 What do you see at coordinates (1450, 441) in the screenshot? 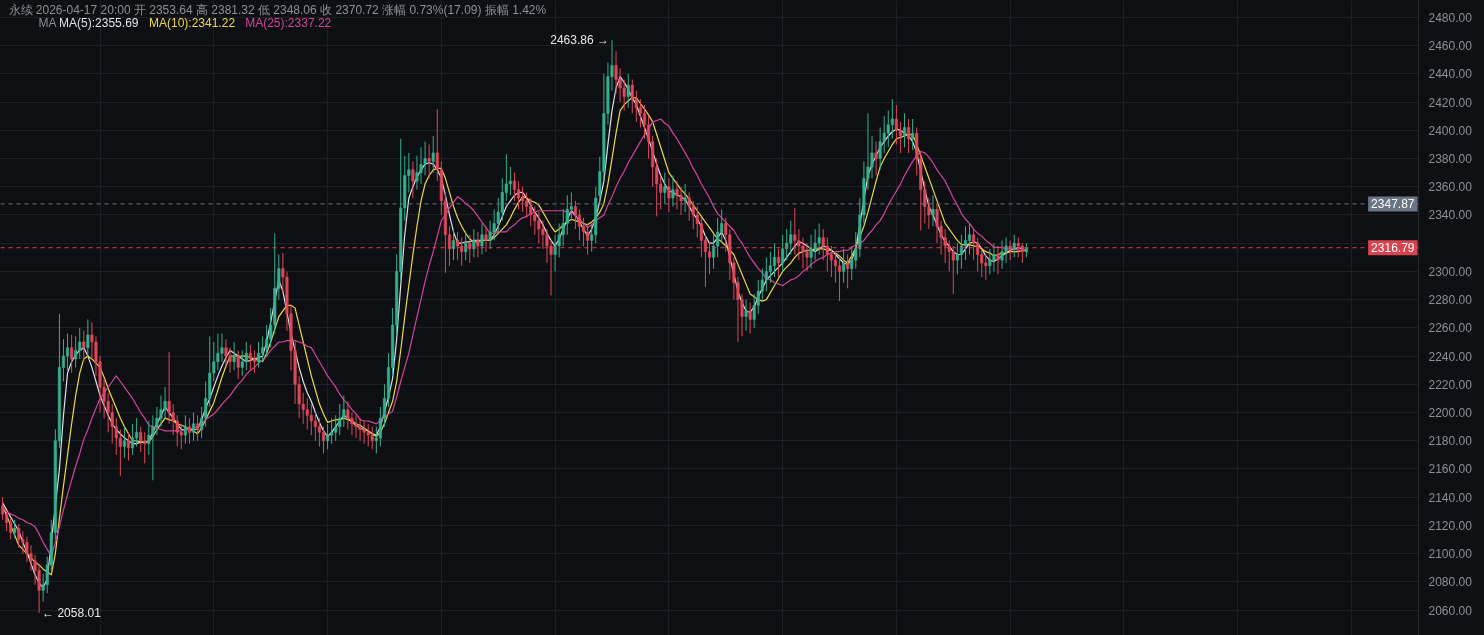
I see `y-tick-label: 2180.00` at bounding box center [1450, 441].